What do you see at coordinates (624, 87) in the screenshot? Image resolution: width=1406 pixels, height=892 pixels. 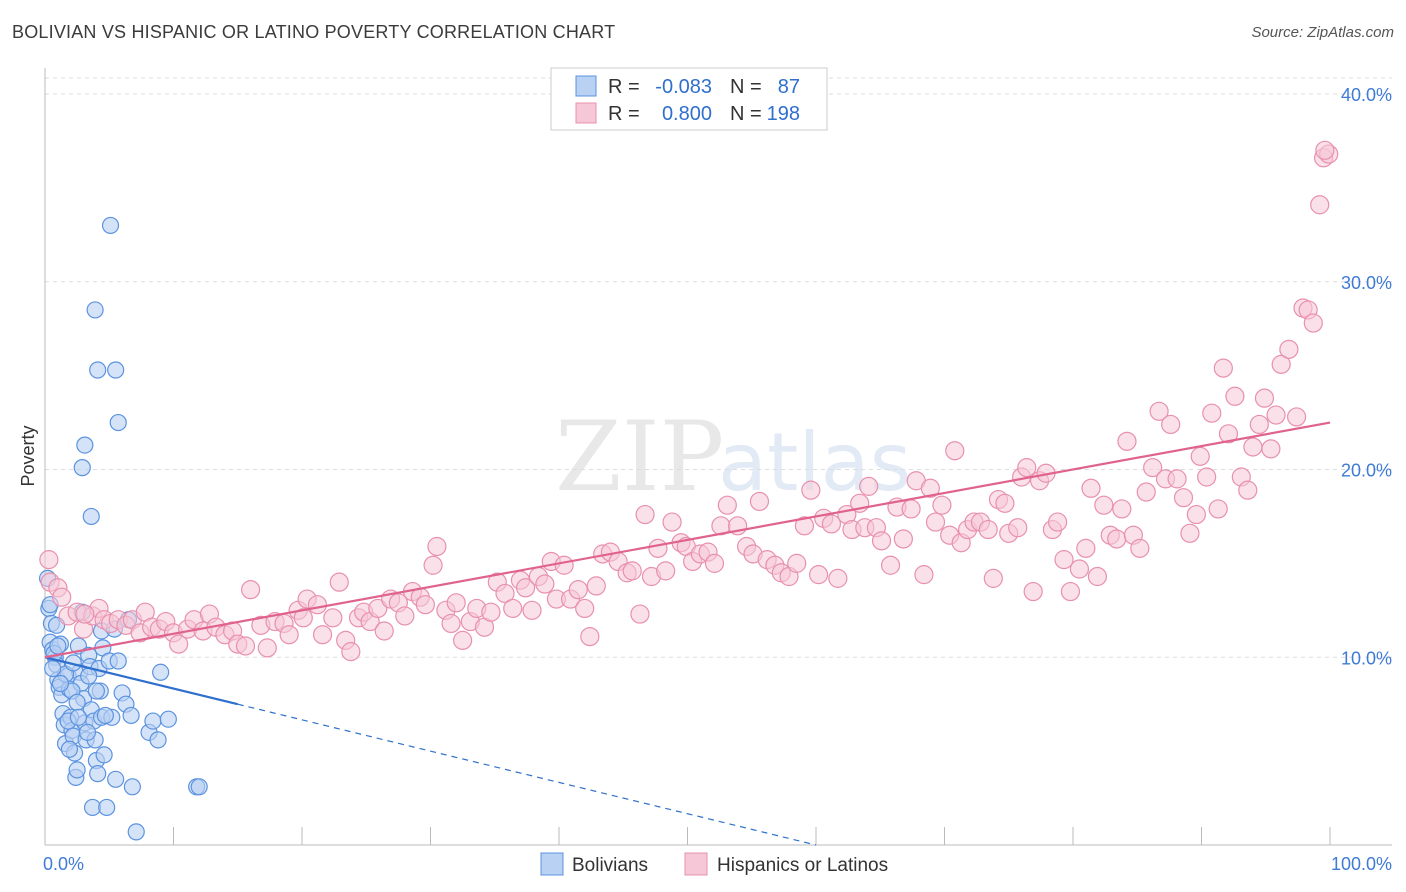 I see `legend-r-label-1: R =` at bounding box center [624, 87].